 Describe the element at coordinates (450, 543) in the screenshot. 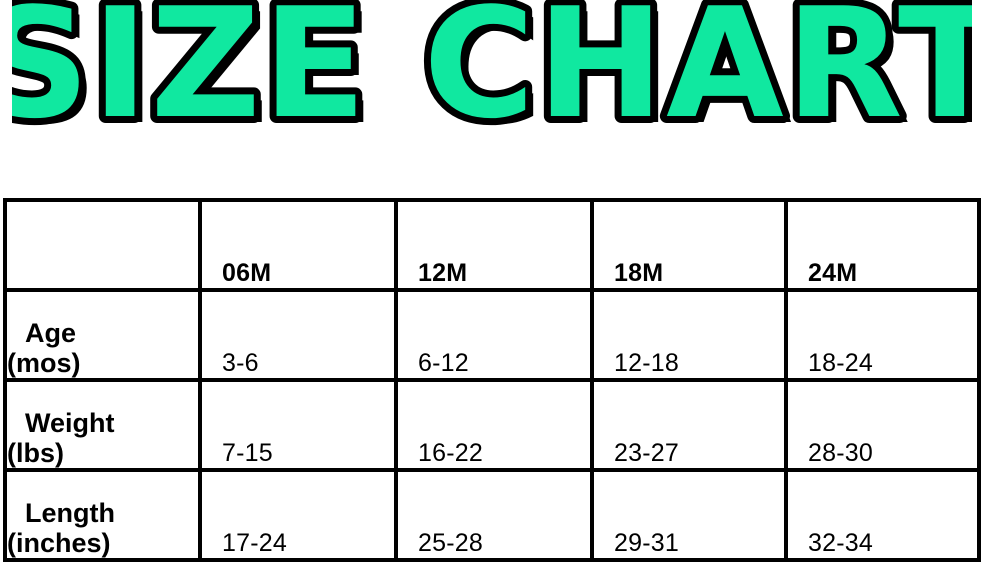

I see `cell-length-12m-value: 25-28` at that location.